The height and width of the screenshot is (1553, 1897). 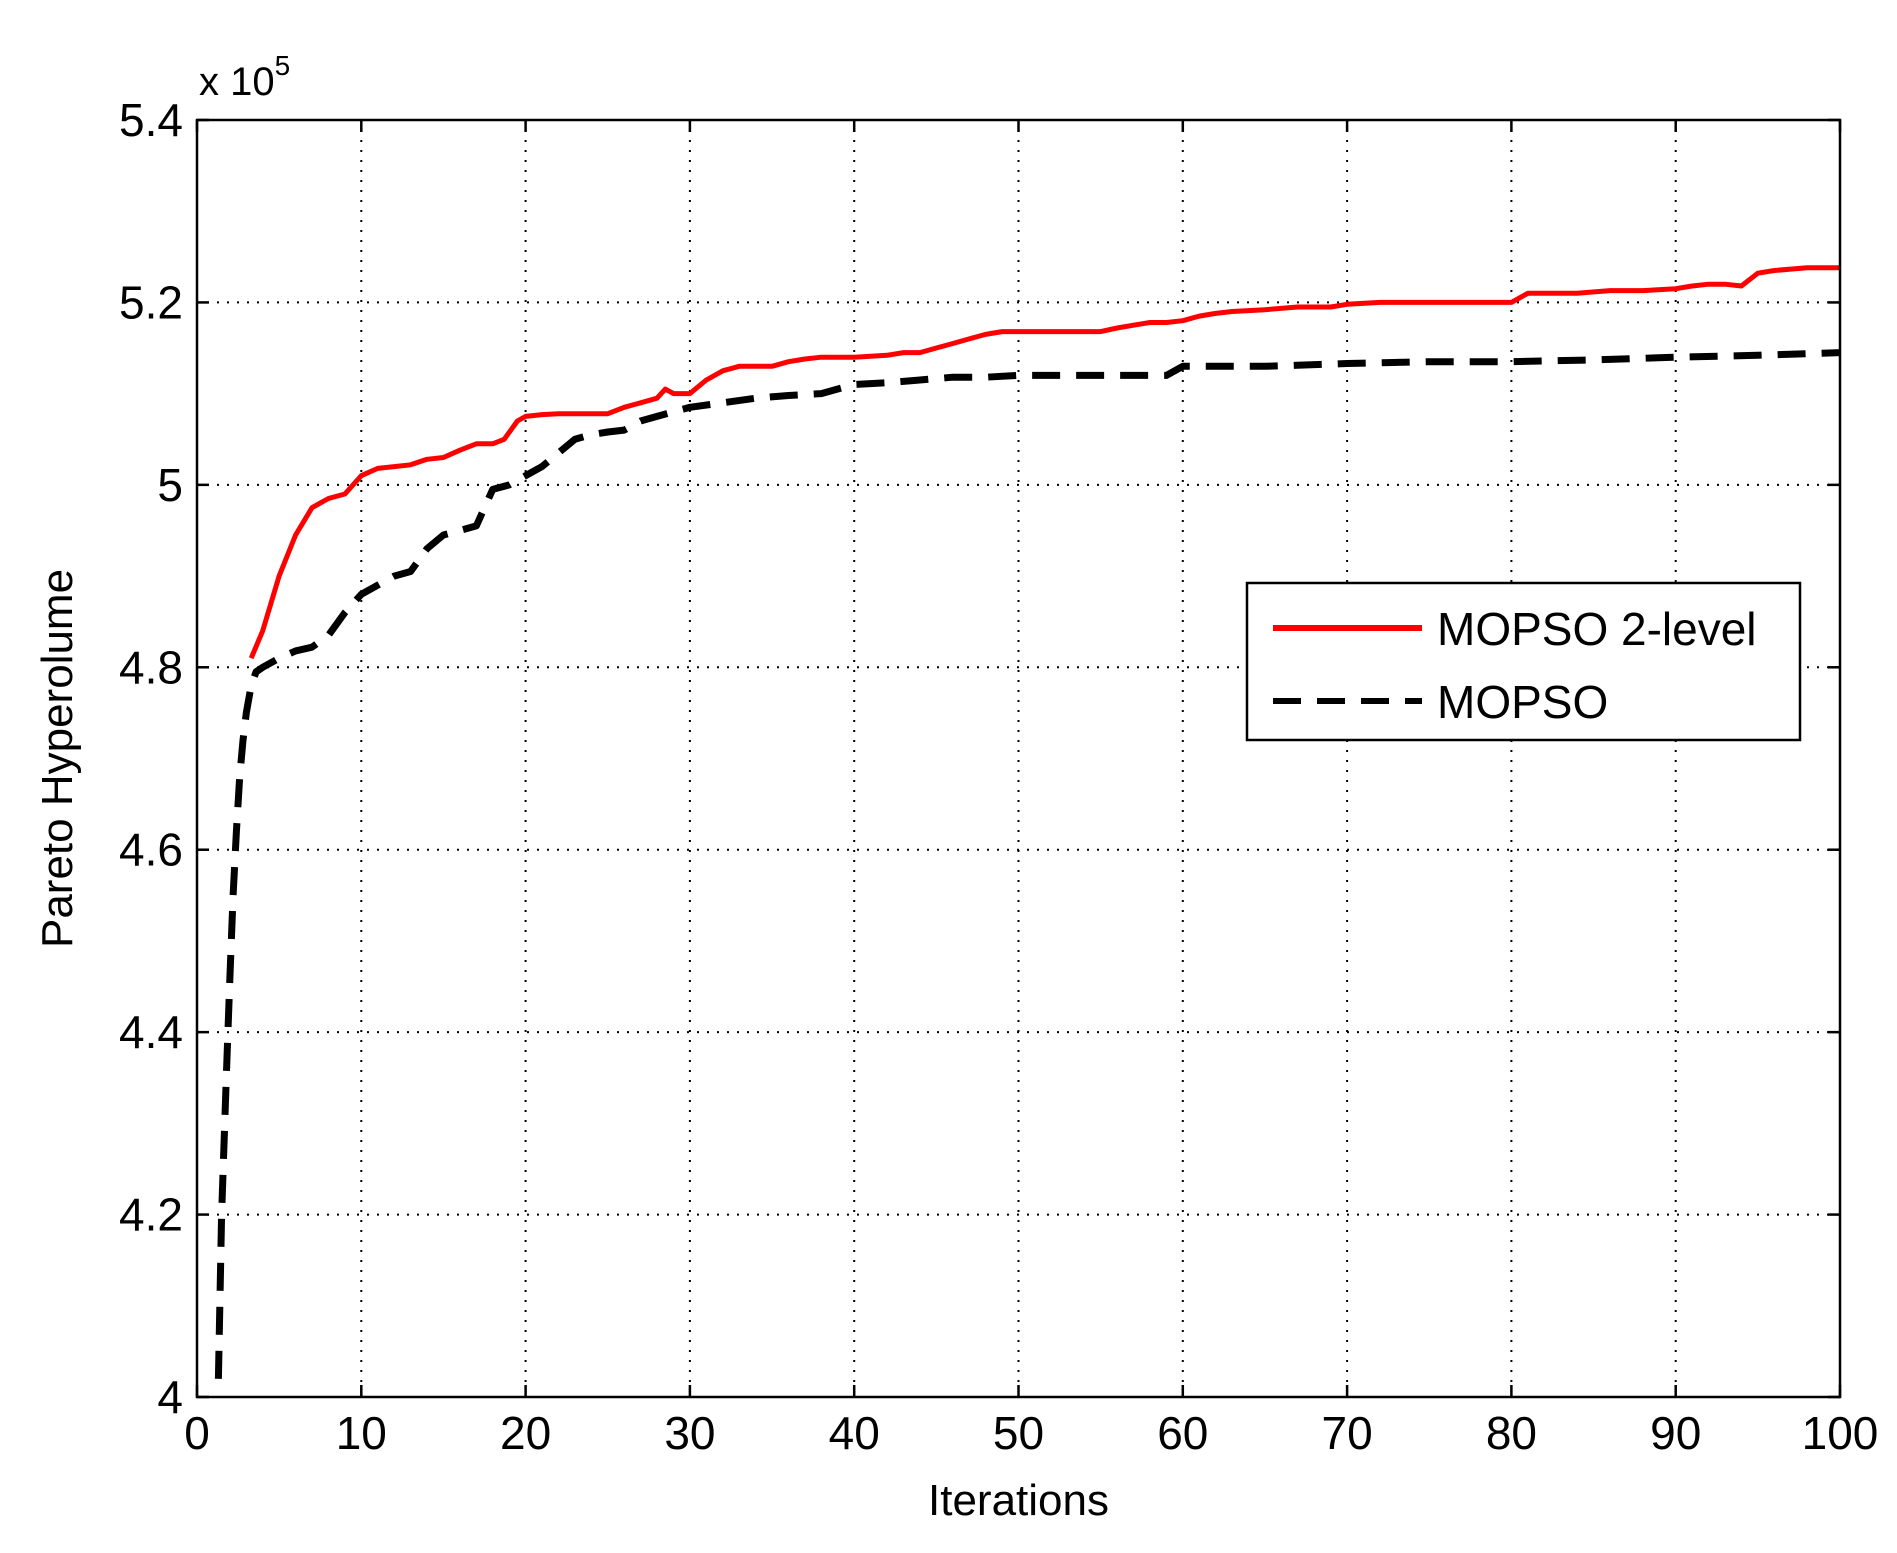 I want to click on y-tick-label-0: 4, so click(x=170, y=1397).